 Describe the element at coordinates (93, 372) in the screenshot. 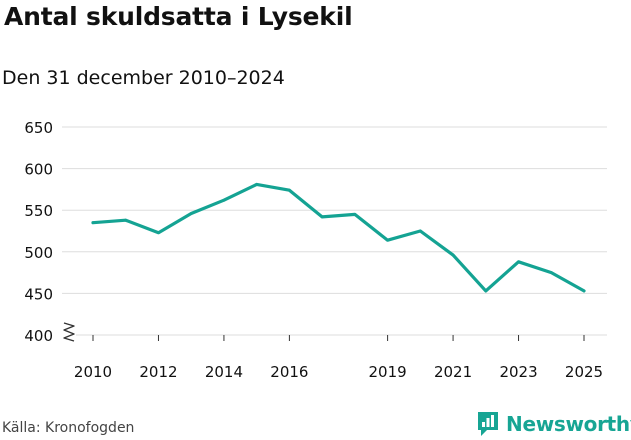

I see `x-tick-label: 2010` at that location.